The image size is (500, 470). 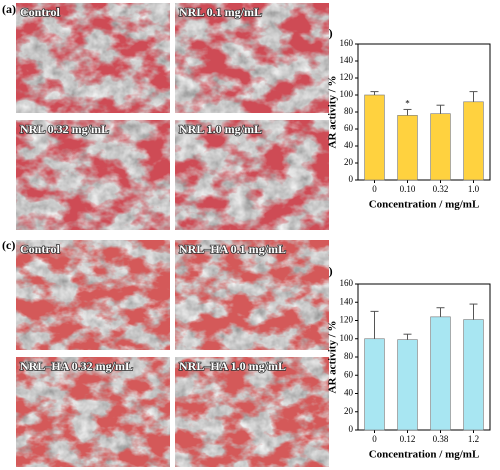 I want to click on micrograph-label: NRL 1.0 mg/mL, so click(x=220, y=129).